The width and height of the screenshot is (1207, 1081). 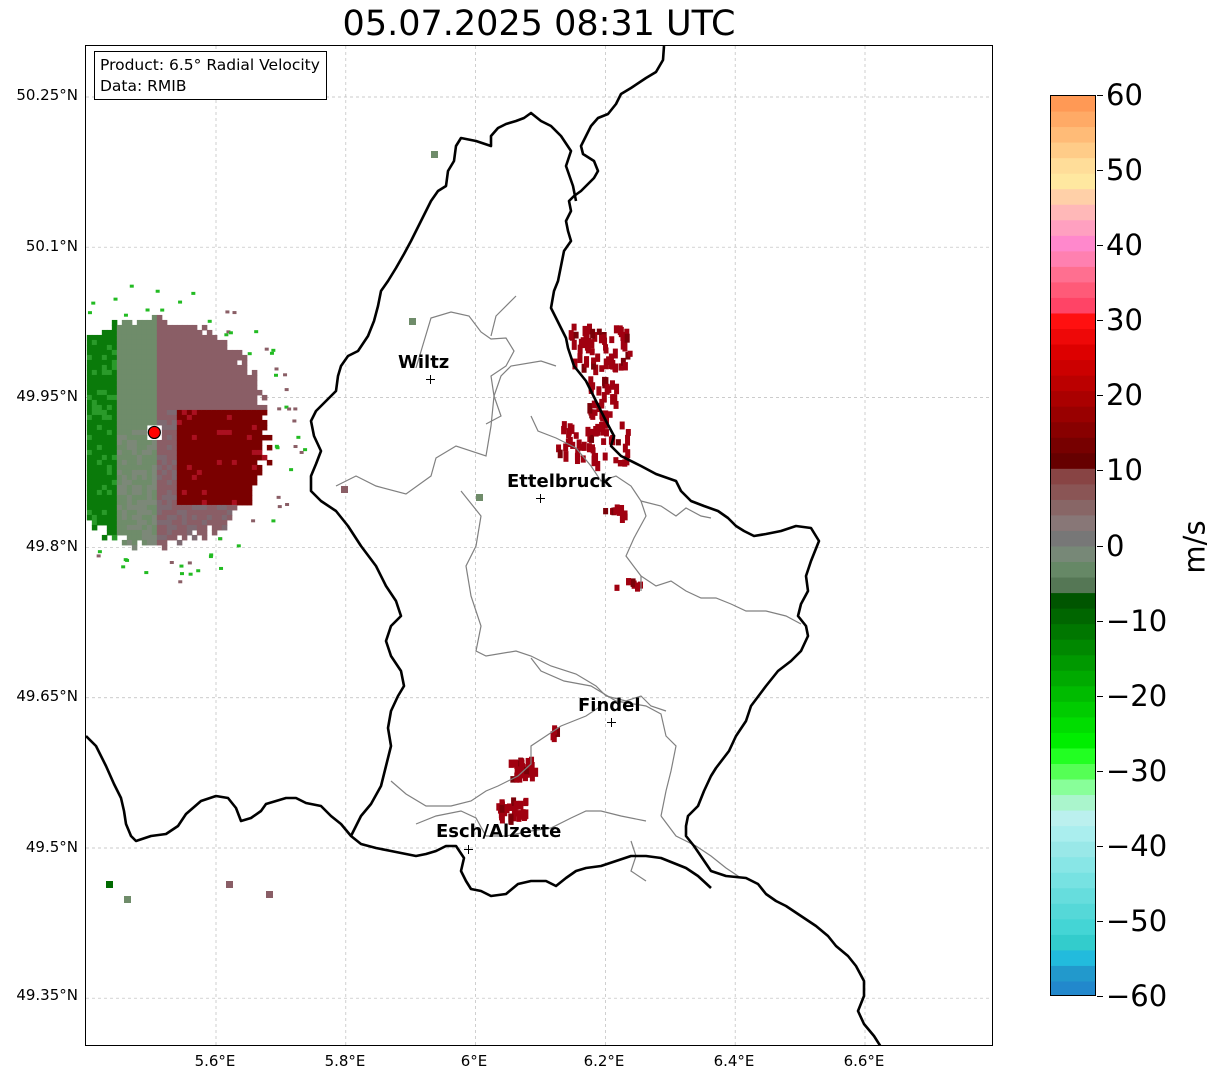 I want to click on map-title: 05.07.2025 08:31 UTC, so click(x=539, y=24).